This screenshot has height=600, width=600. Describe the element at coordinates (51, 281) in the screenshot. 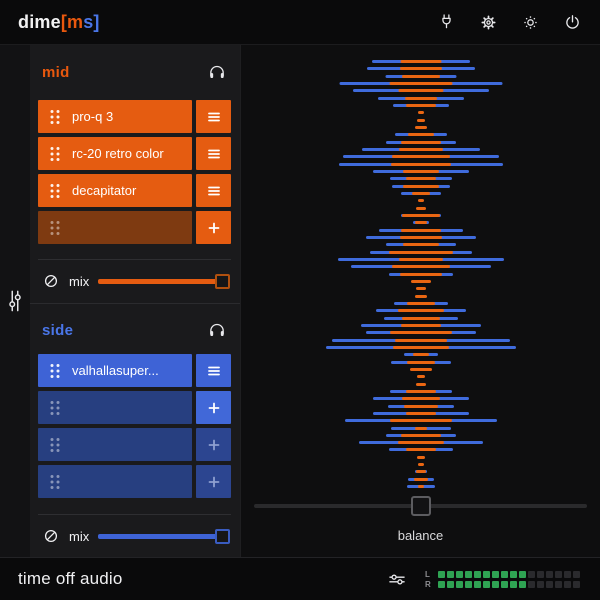

I see `mid-mix-bypass-icon` at that location.